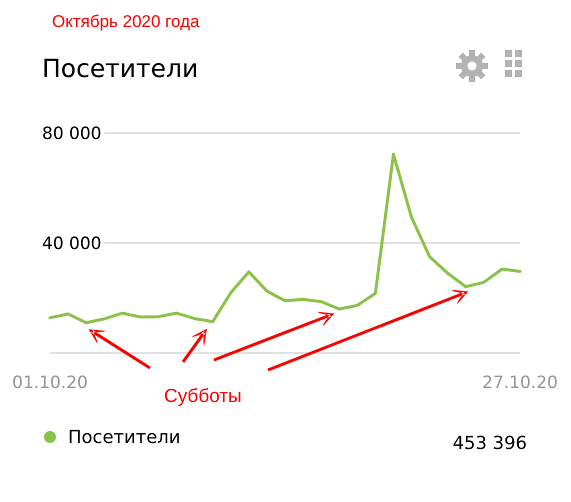  What do you see at coordinates (72, 134) in the screenshot?
I see `y-tick-label: 80 000` at bounding box center [72, 134].